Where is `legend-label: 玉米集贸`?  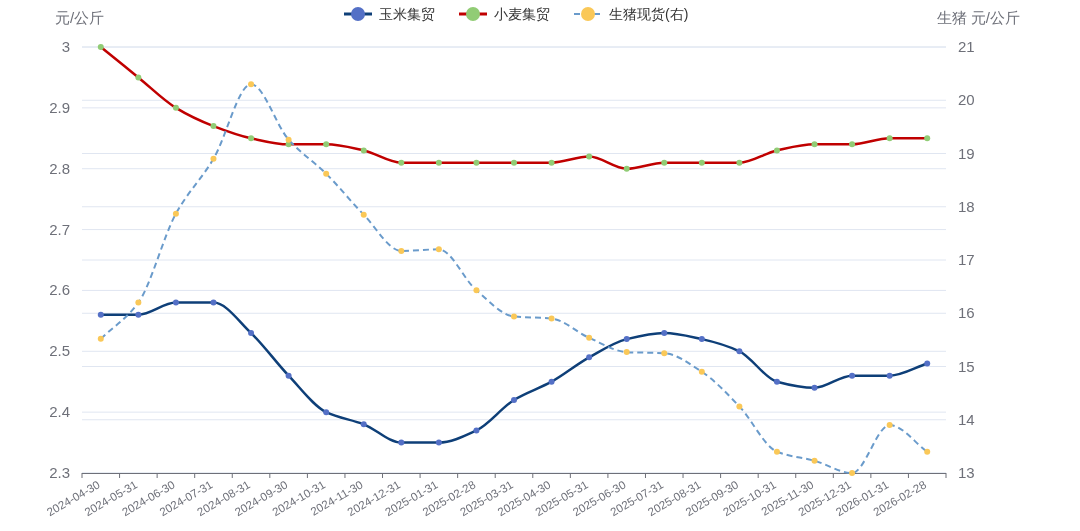 legend-label: 玉米集贸 is located at coordinates (407, 14).